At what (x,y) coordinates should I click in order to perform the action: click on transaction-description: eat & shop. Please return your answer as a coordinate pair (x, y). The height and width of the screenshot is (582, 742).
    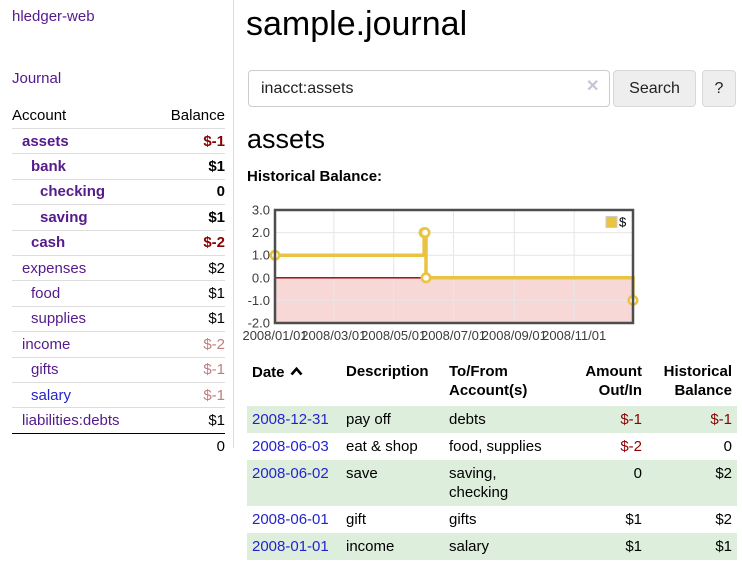
    Looking at the image, I should click on (382, 446).